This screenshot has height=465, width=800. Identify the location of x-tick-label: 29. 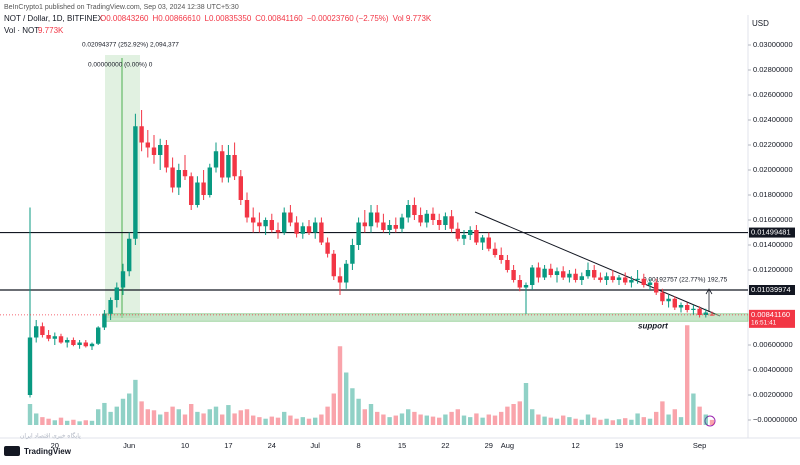
(489, 445).